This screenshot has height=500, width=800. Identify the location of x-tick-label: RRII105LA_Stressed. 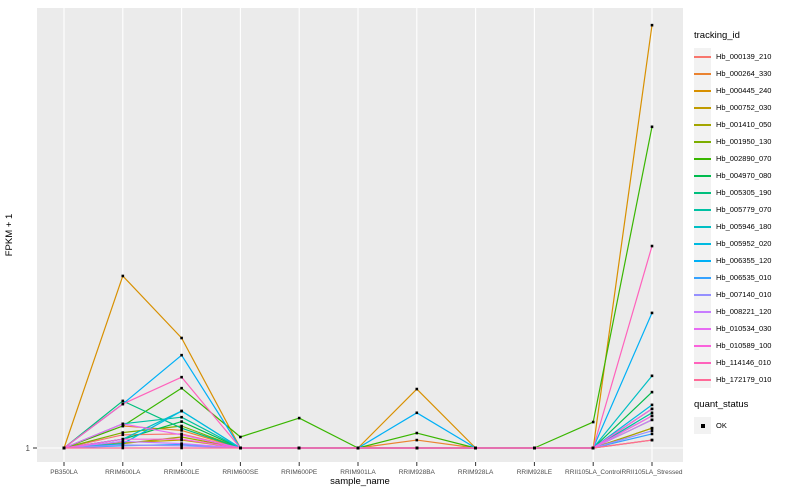
(651, 472).